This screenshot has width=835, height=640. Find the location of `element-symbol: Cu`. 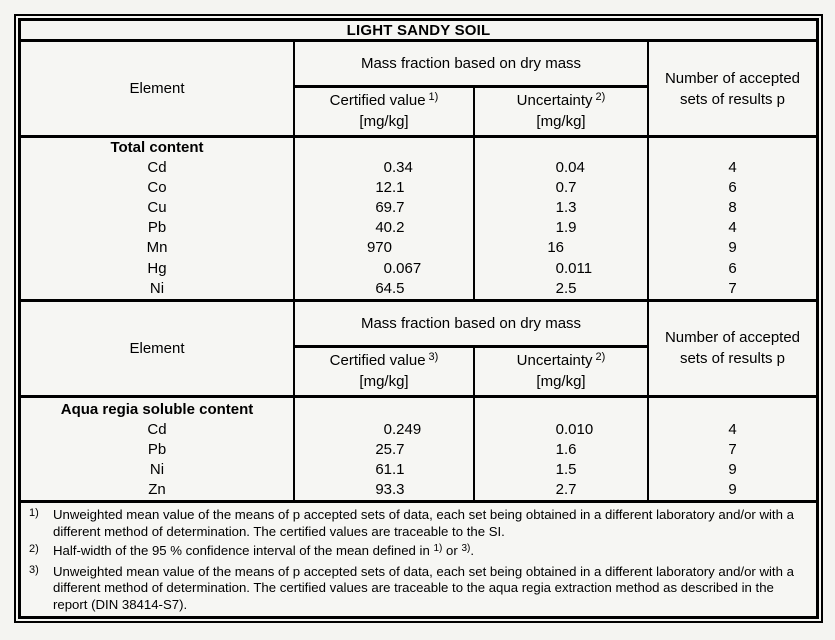

element-symbol: Cu is located at coordinates (157, 208).